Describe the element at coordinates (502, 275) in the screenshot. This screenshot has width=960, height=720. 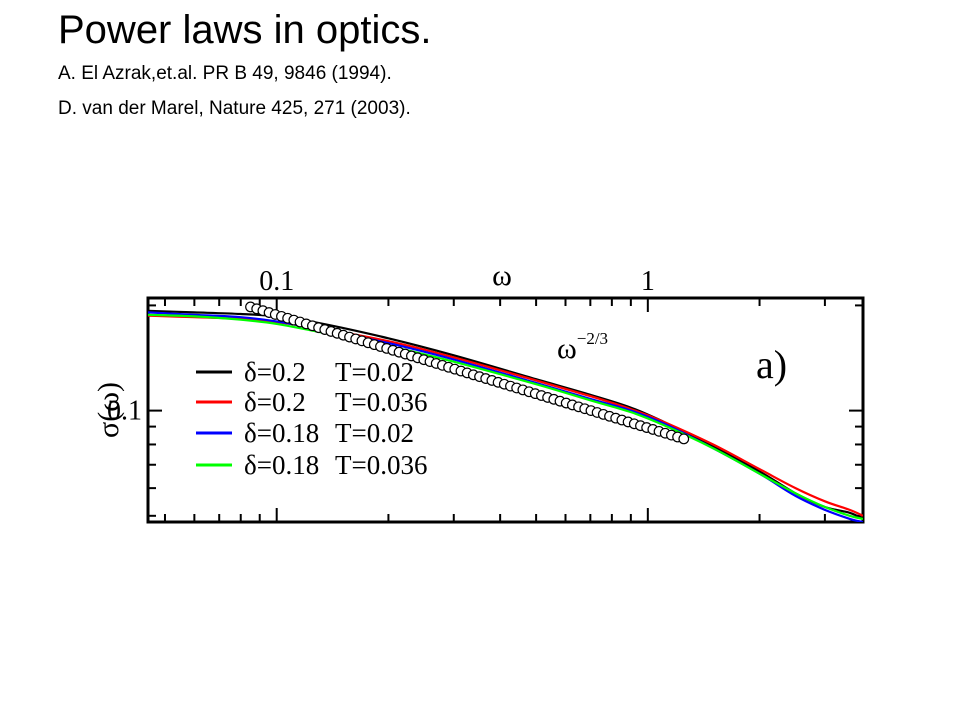
I see `x-axis-label: ω` at that location.